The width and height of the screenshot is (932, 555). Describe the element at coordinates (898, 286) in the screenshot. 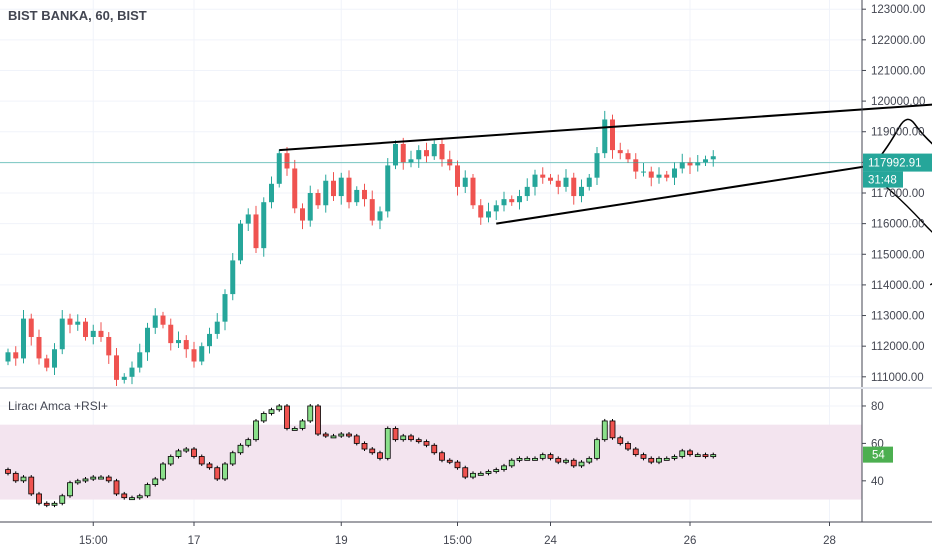

I see `price-tick-label: 114000.00` at that location.